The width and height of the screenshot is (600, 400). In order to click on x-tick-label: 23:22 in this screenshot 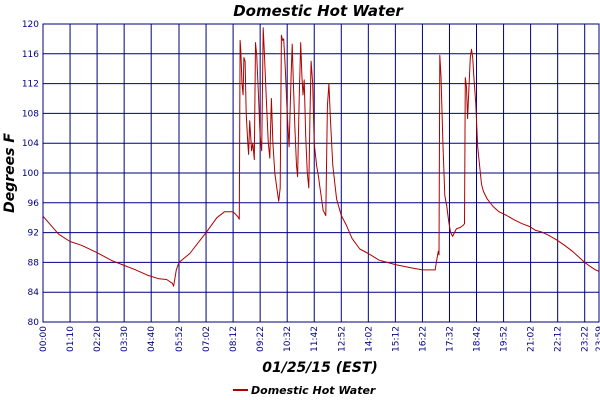, I will do `click(586, 339)`.